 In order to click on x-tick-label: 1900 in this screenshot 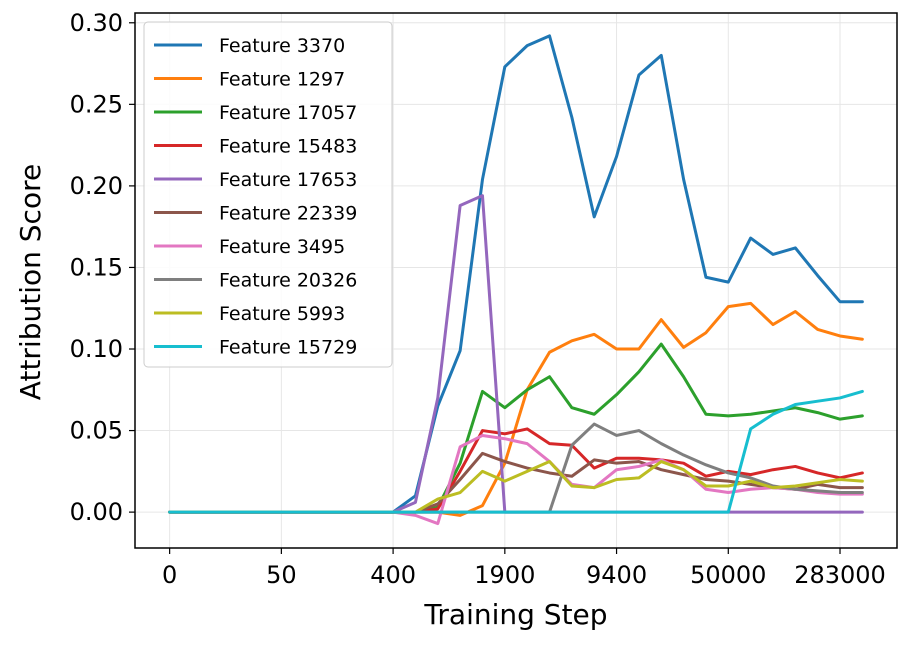, I will do `click(504, 575)`.